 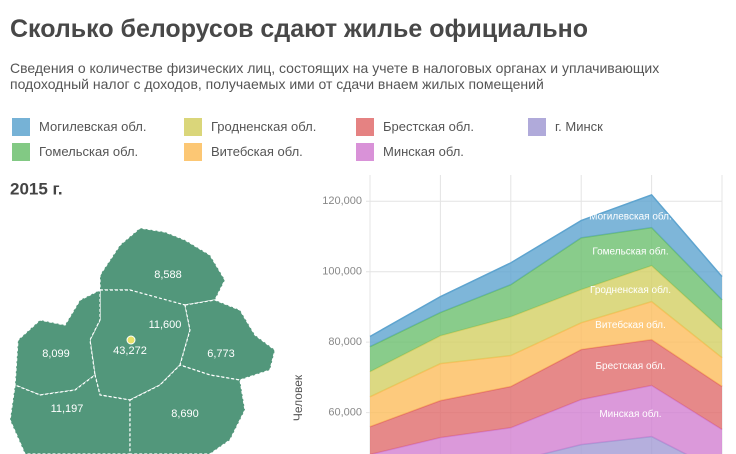 I want to click on page-title: Сколько белорусов сдают жилье официально, so click(x=299, y=29).